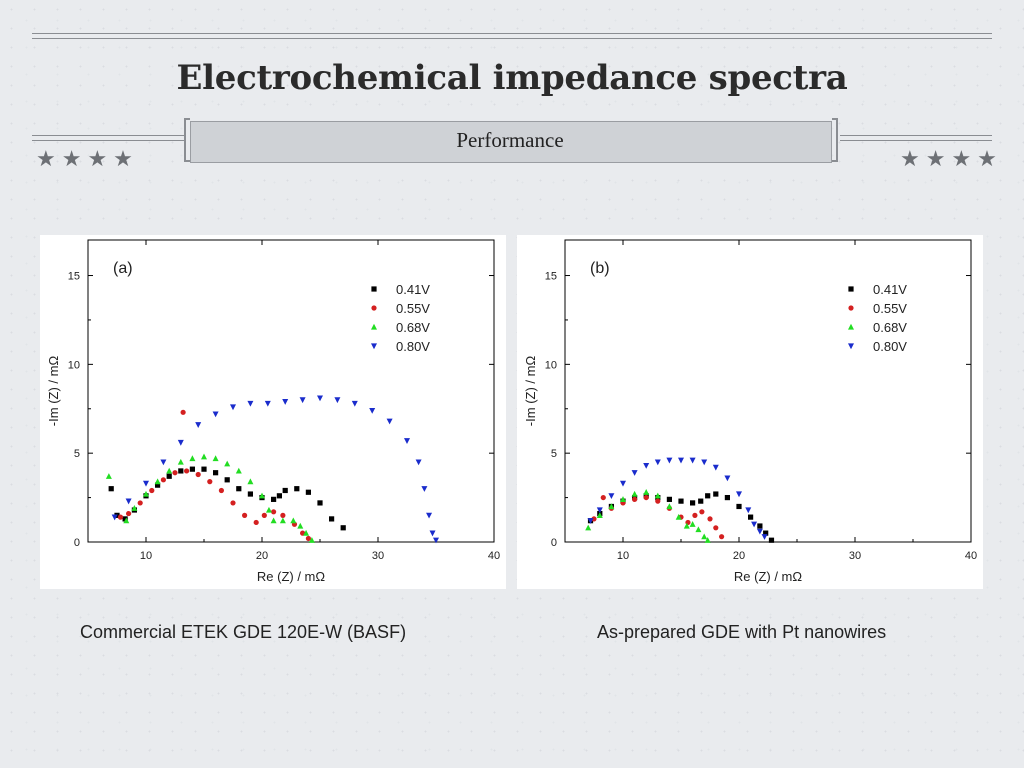  I want to click on chart-b-xtick-label-0: 10, so click(623, 556).